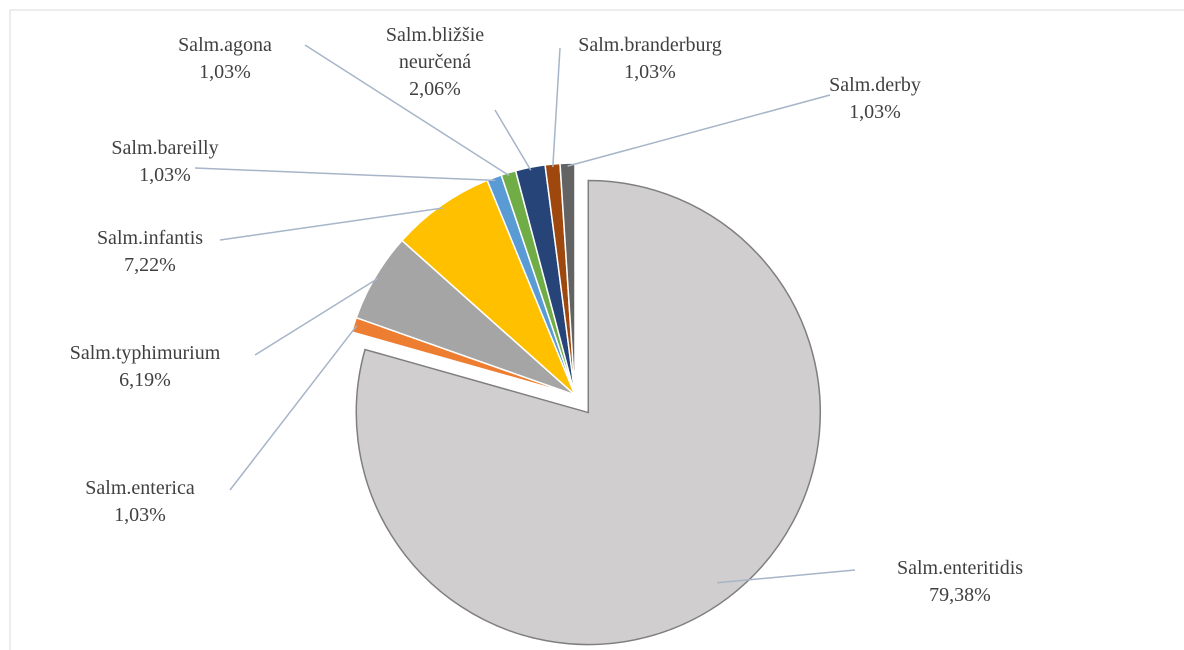  What do you see at coordinates (140, 502) in the screenshot?
I see `data-label: Salm.enterica 1,03%` at bounding box center [140, 502].